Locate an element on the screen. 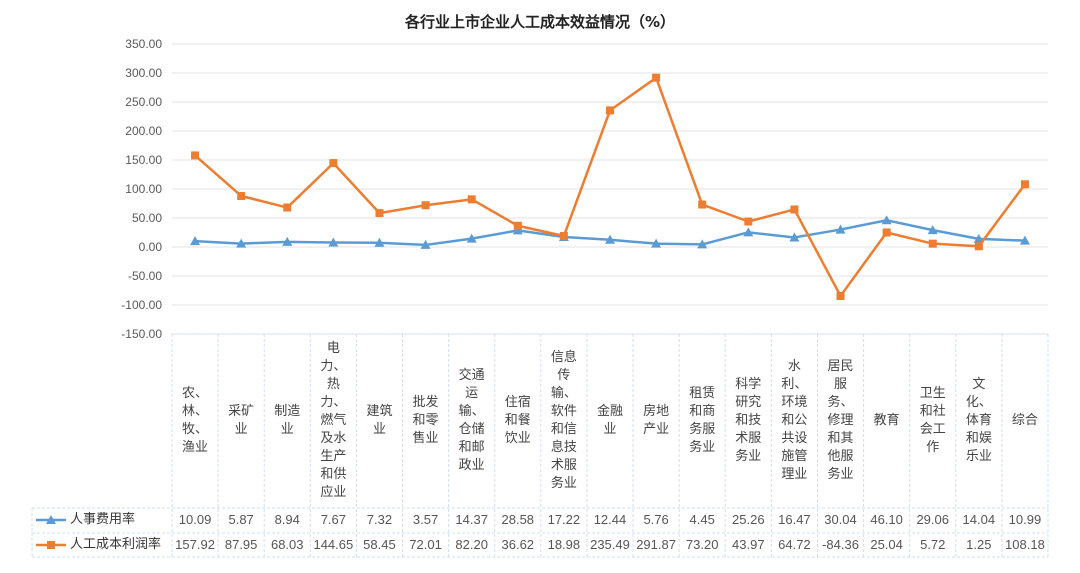  data-label: 72.01 is located at coordinates (425, 544).